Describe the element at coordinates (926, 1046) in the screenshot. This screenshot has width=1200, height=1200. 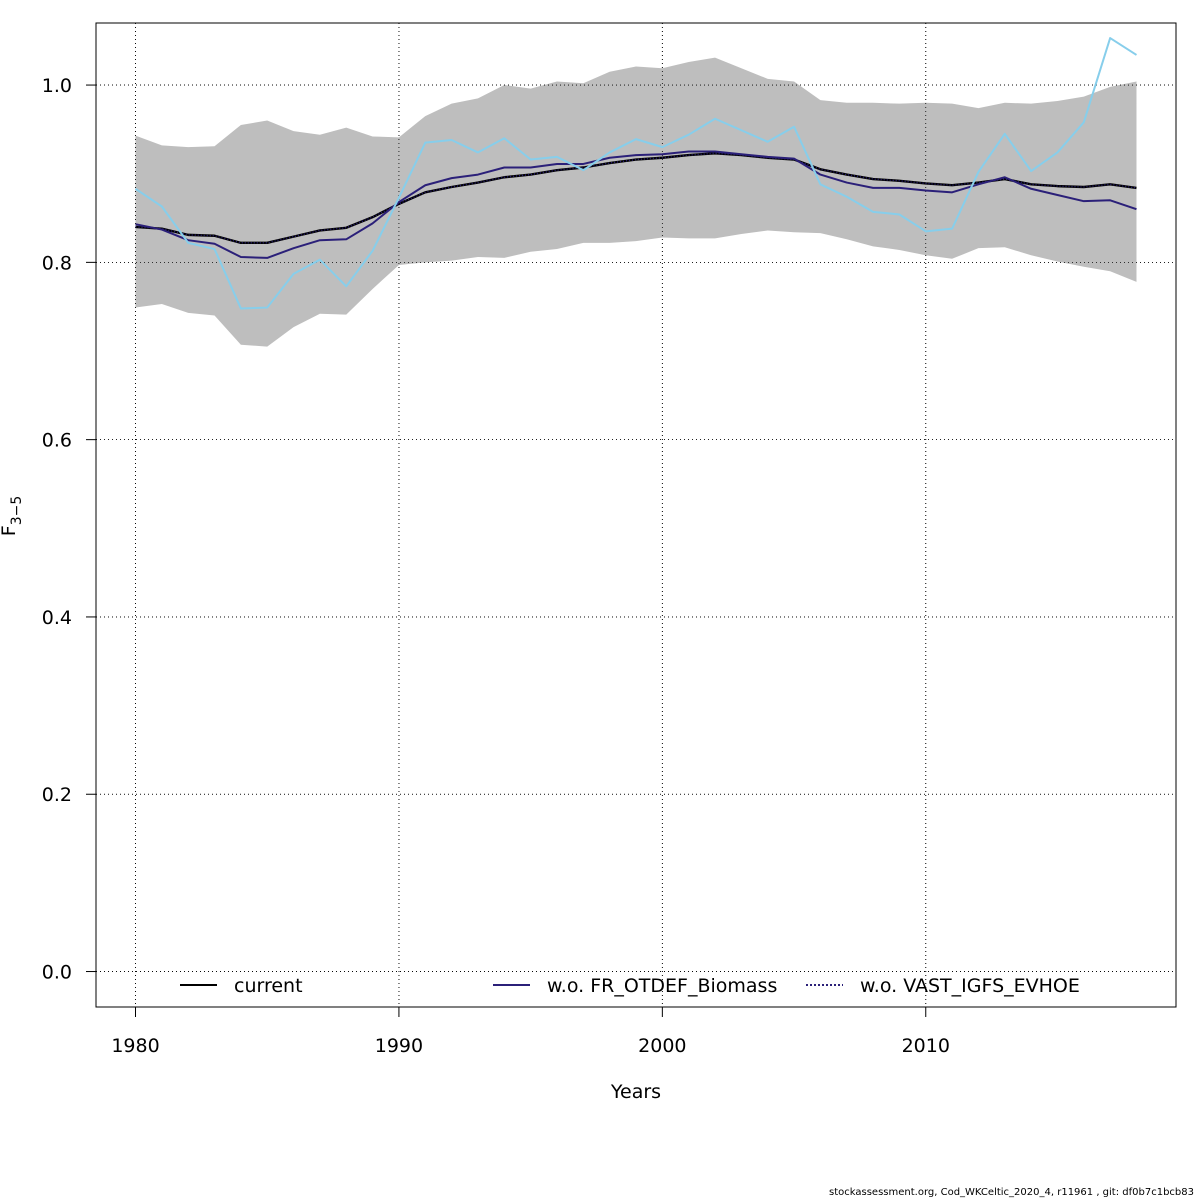
I see `x-tick-label: 2010` at that location.